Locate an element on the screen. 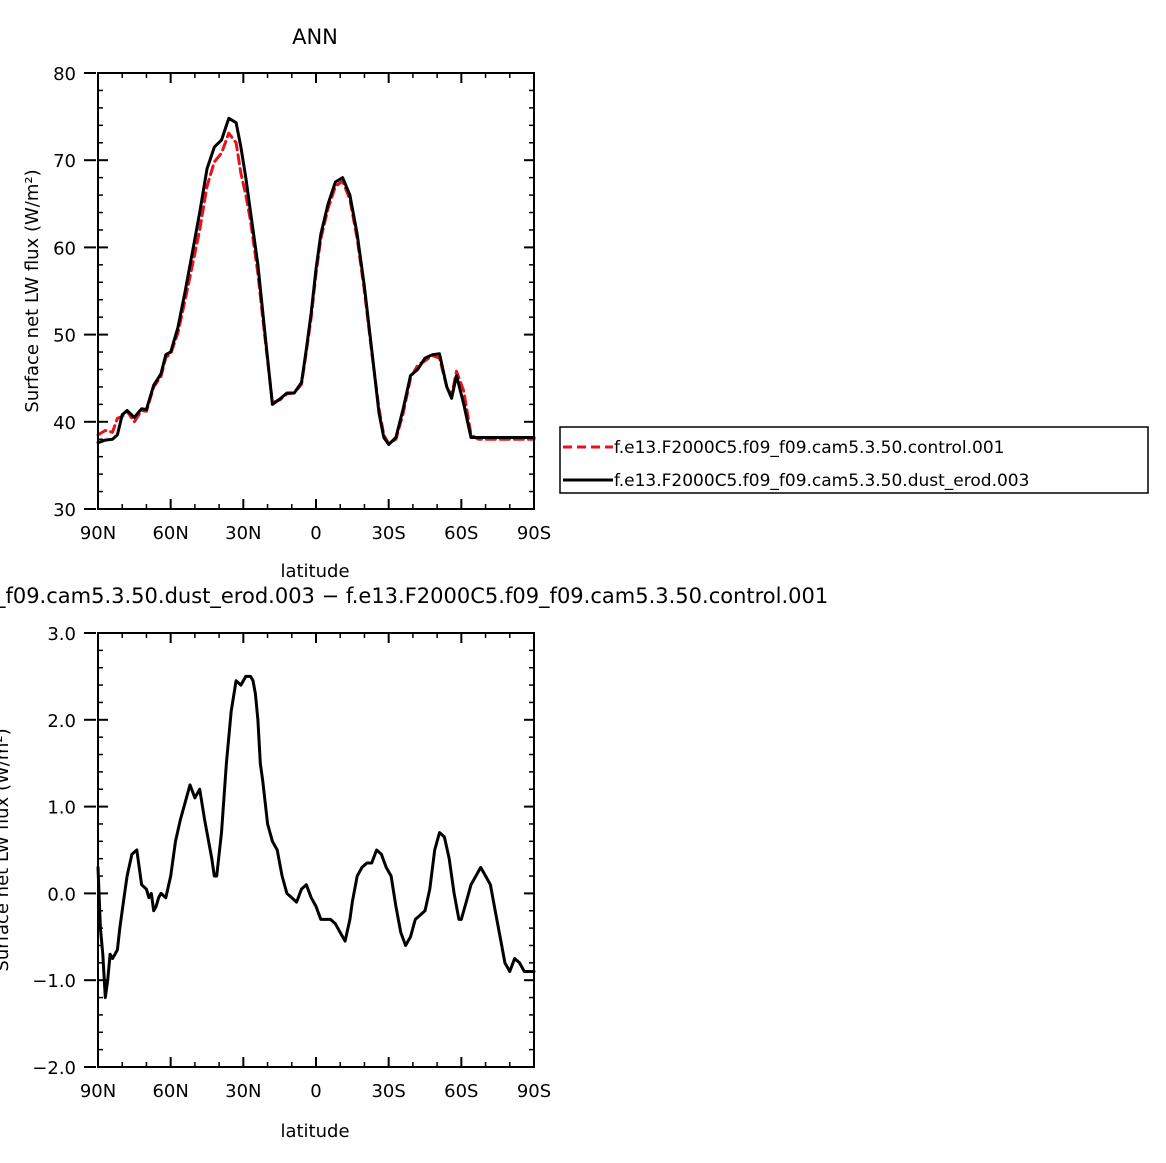  top-xtick-label: 60S is located at coordinates (461, 533).